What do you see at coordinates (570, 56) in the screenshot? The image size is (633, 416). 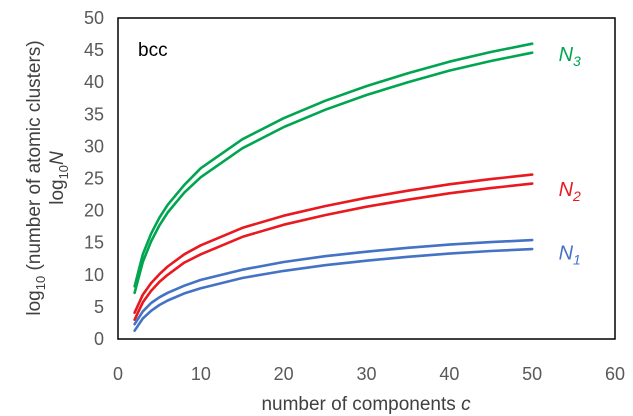 I see `series-label-n3: N3` at bounding box center [570, 56].